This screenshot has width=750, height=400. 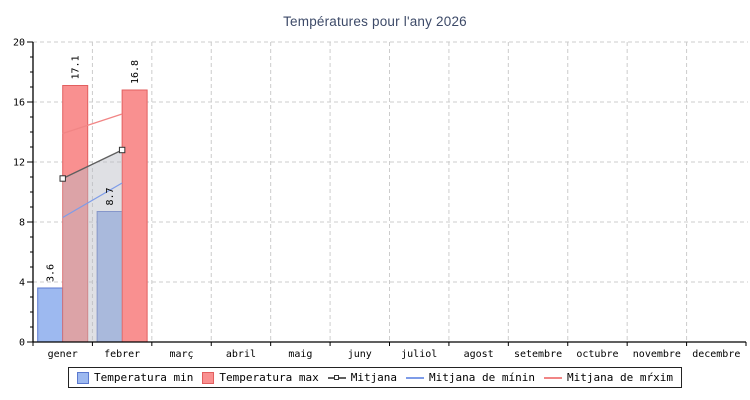 I want to click on bars, so click(x=92, y=214).